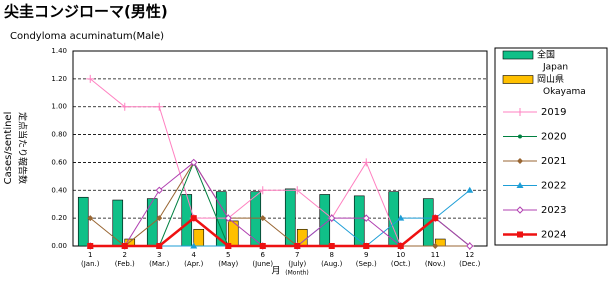  I want to click on x-tick-sublabel: (Apr.), so click(193, 264).